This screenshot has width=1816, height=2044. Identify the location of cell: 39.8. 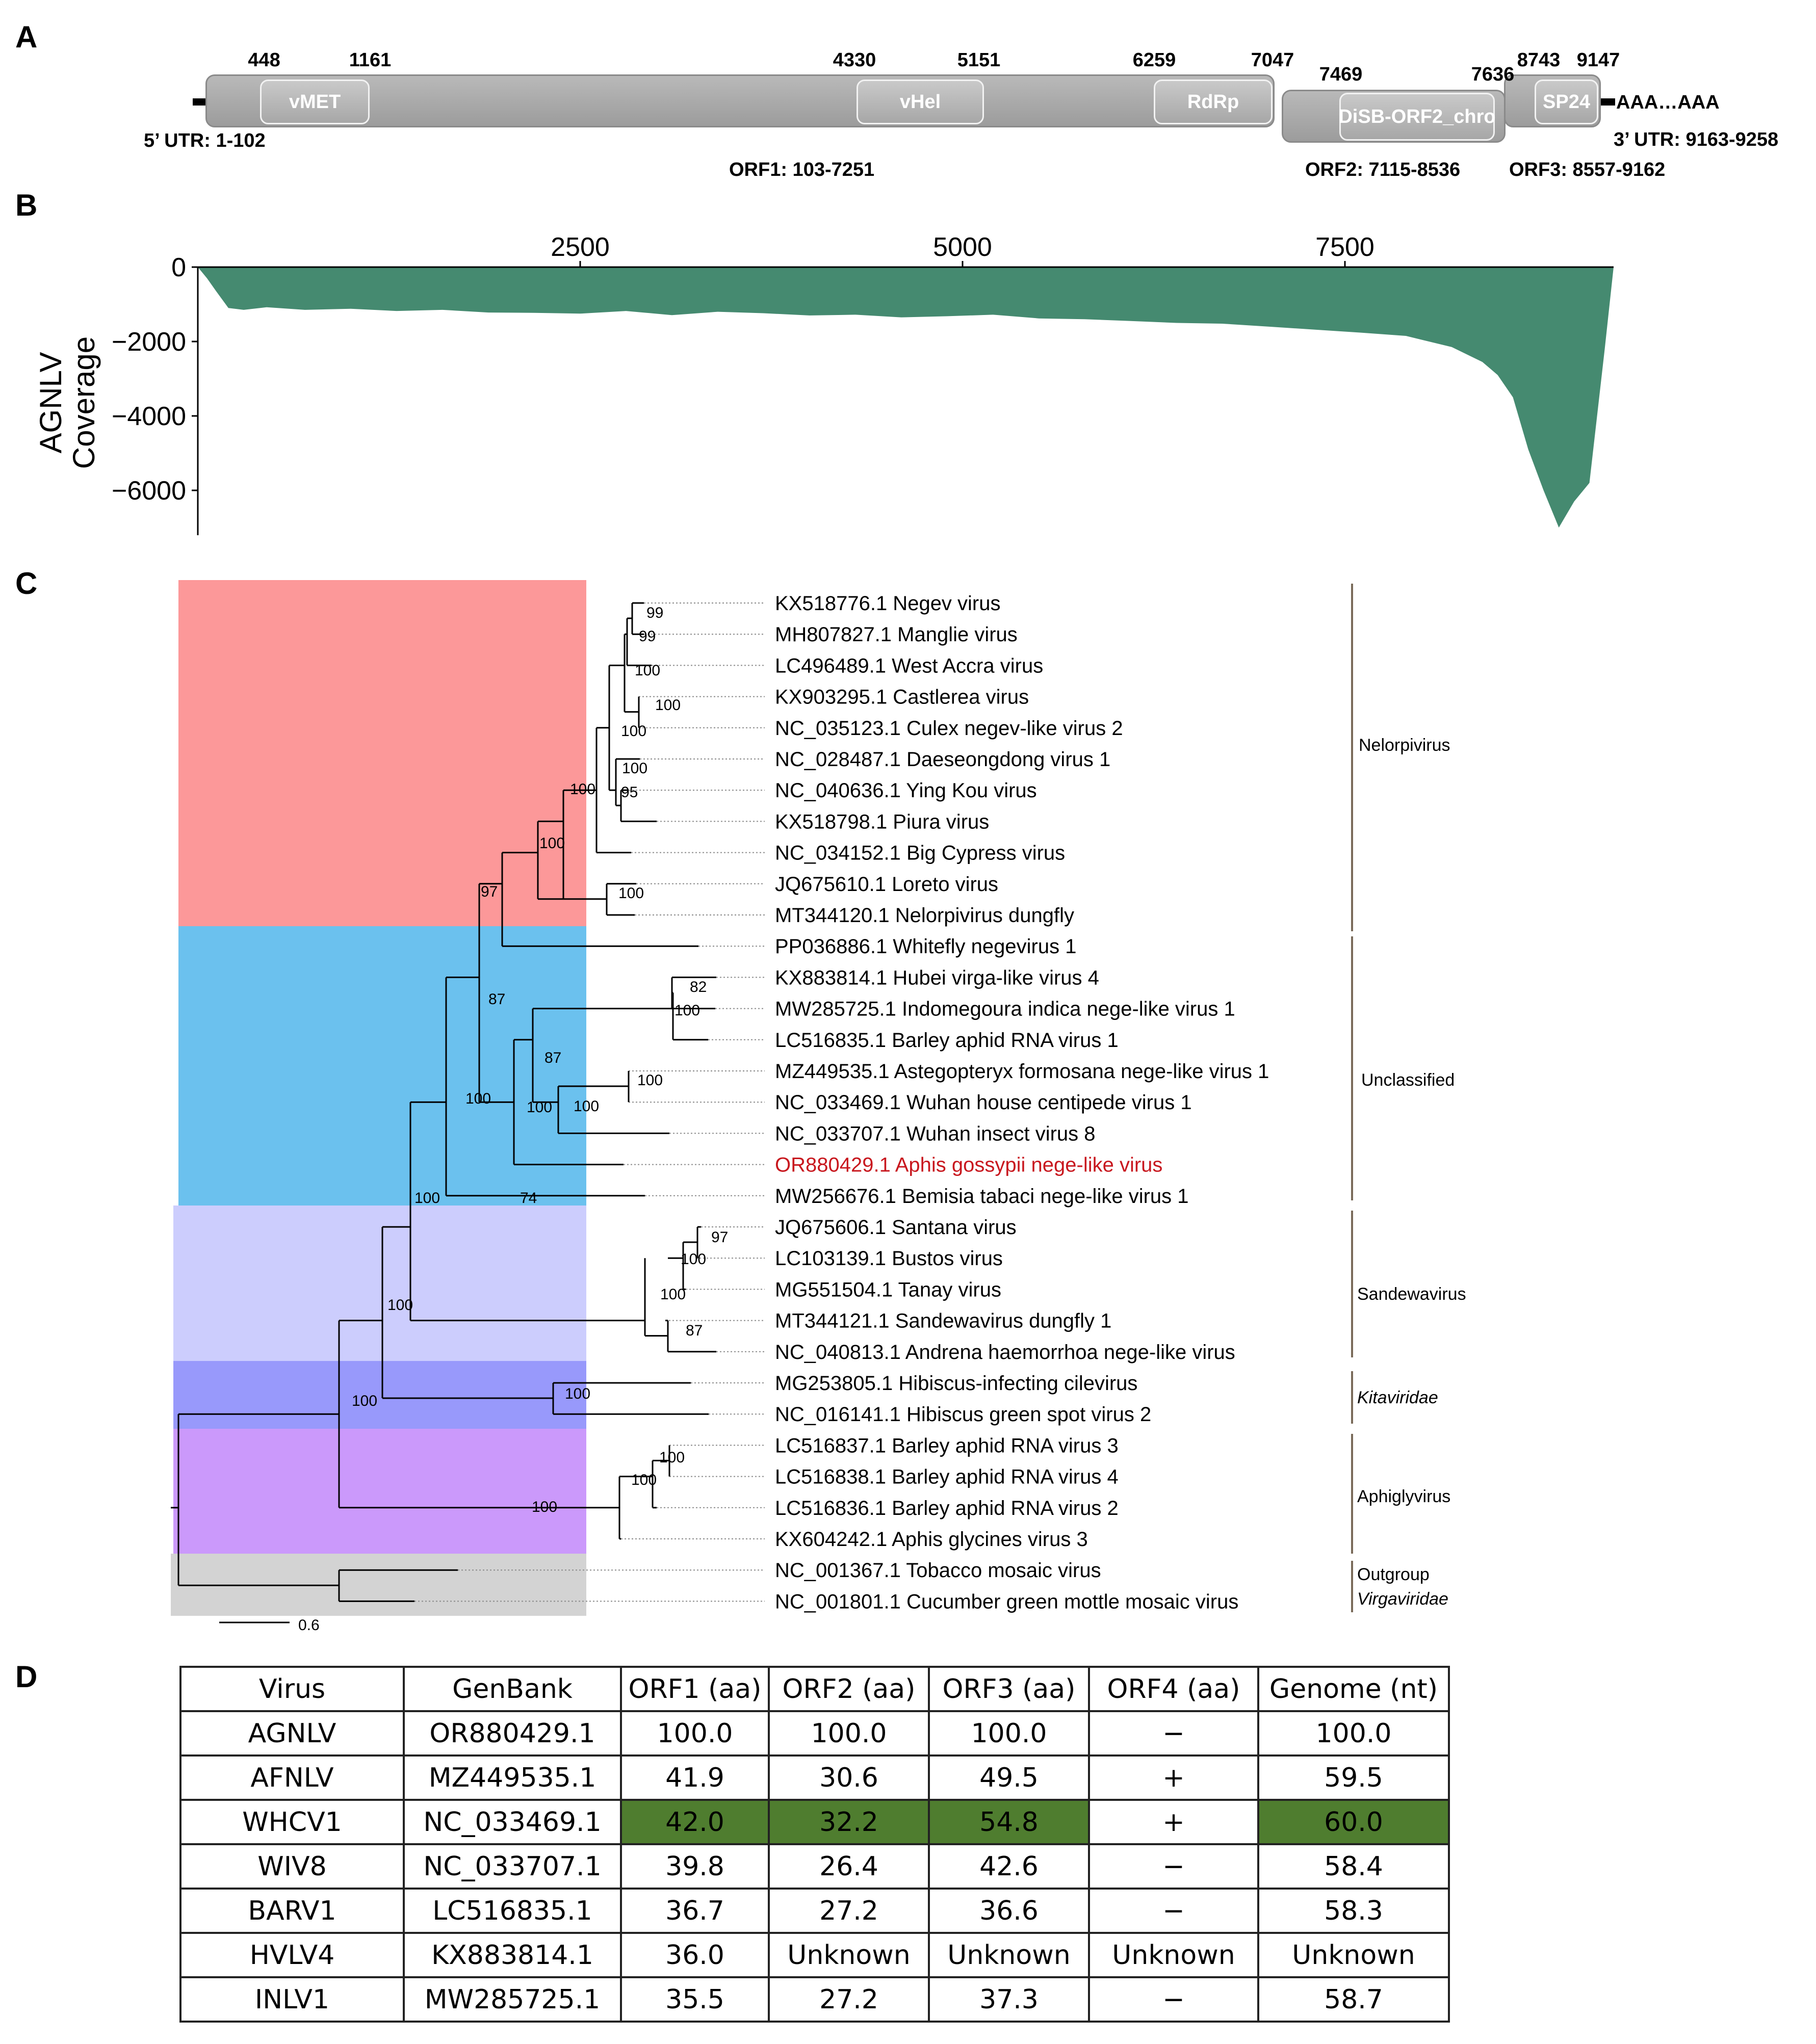
(695, 1866).